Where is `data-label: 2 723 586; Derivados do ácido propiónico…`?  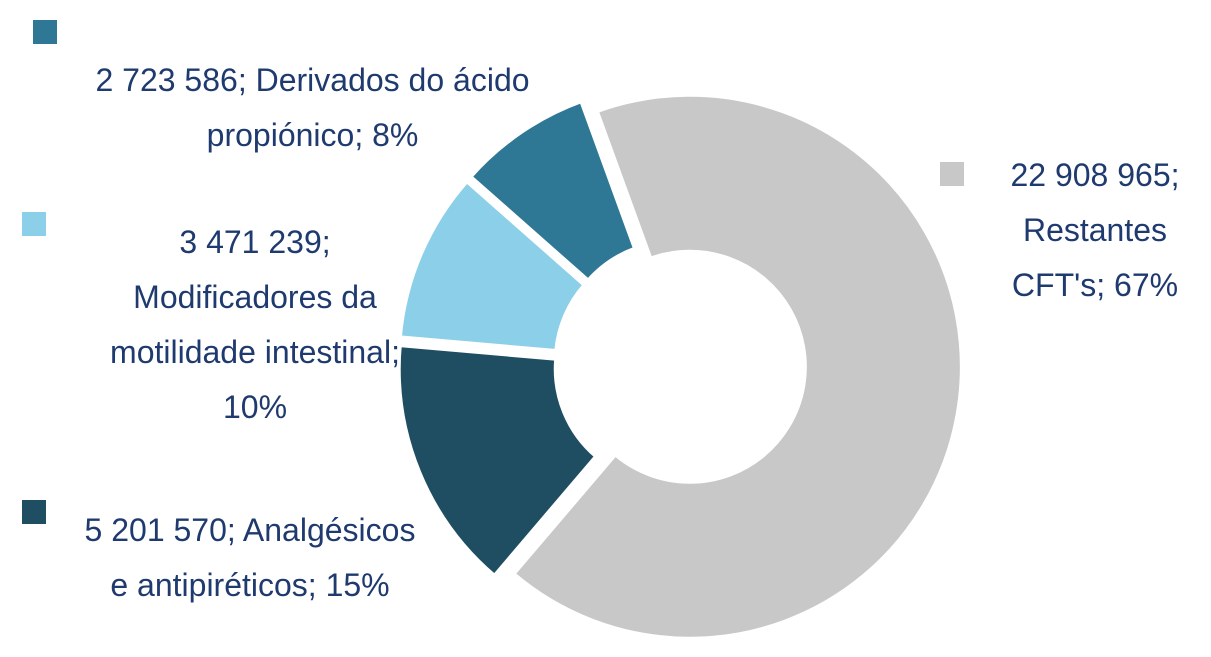
data-label: 2 723 586; Derivados do ácido propiónico… is located at coordinates (312, 107).